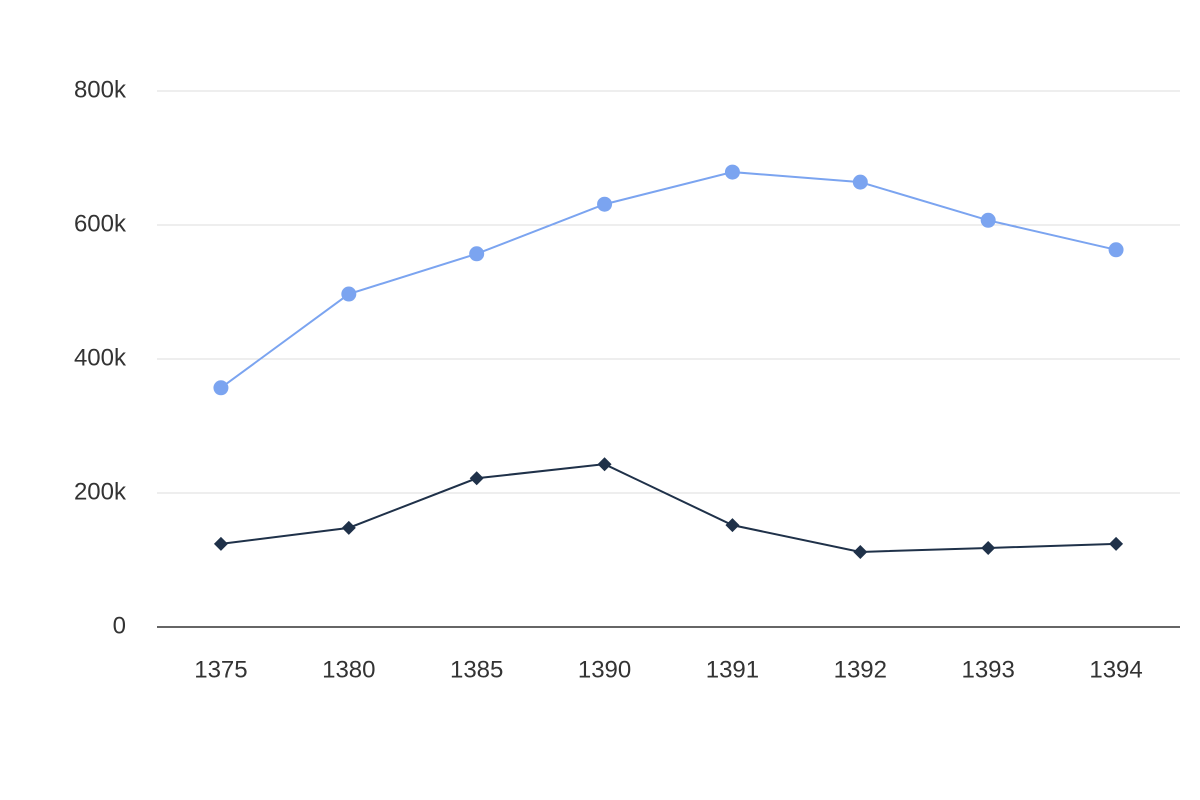 Image resolution: width=1200 pixels, height=800 pixels. What do you see at coordinates (100, 491) in the screenshot?
I see `y-tick-label: 200k` at bounding box center [100, 491].